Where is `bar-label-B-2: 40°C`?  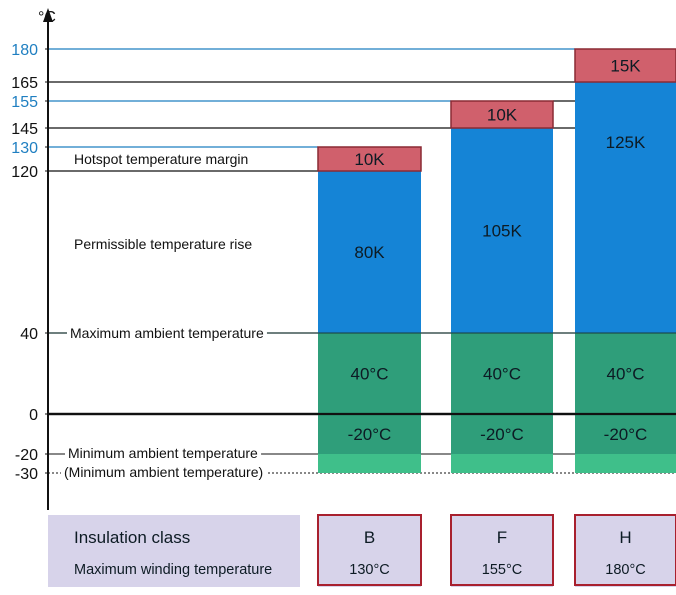
bar-label-B-2: 40°C is located at coordinates (370, 374).